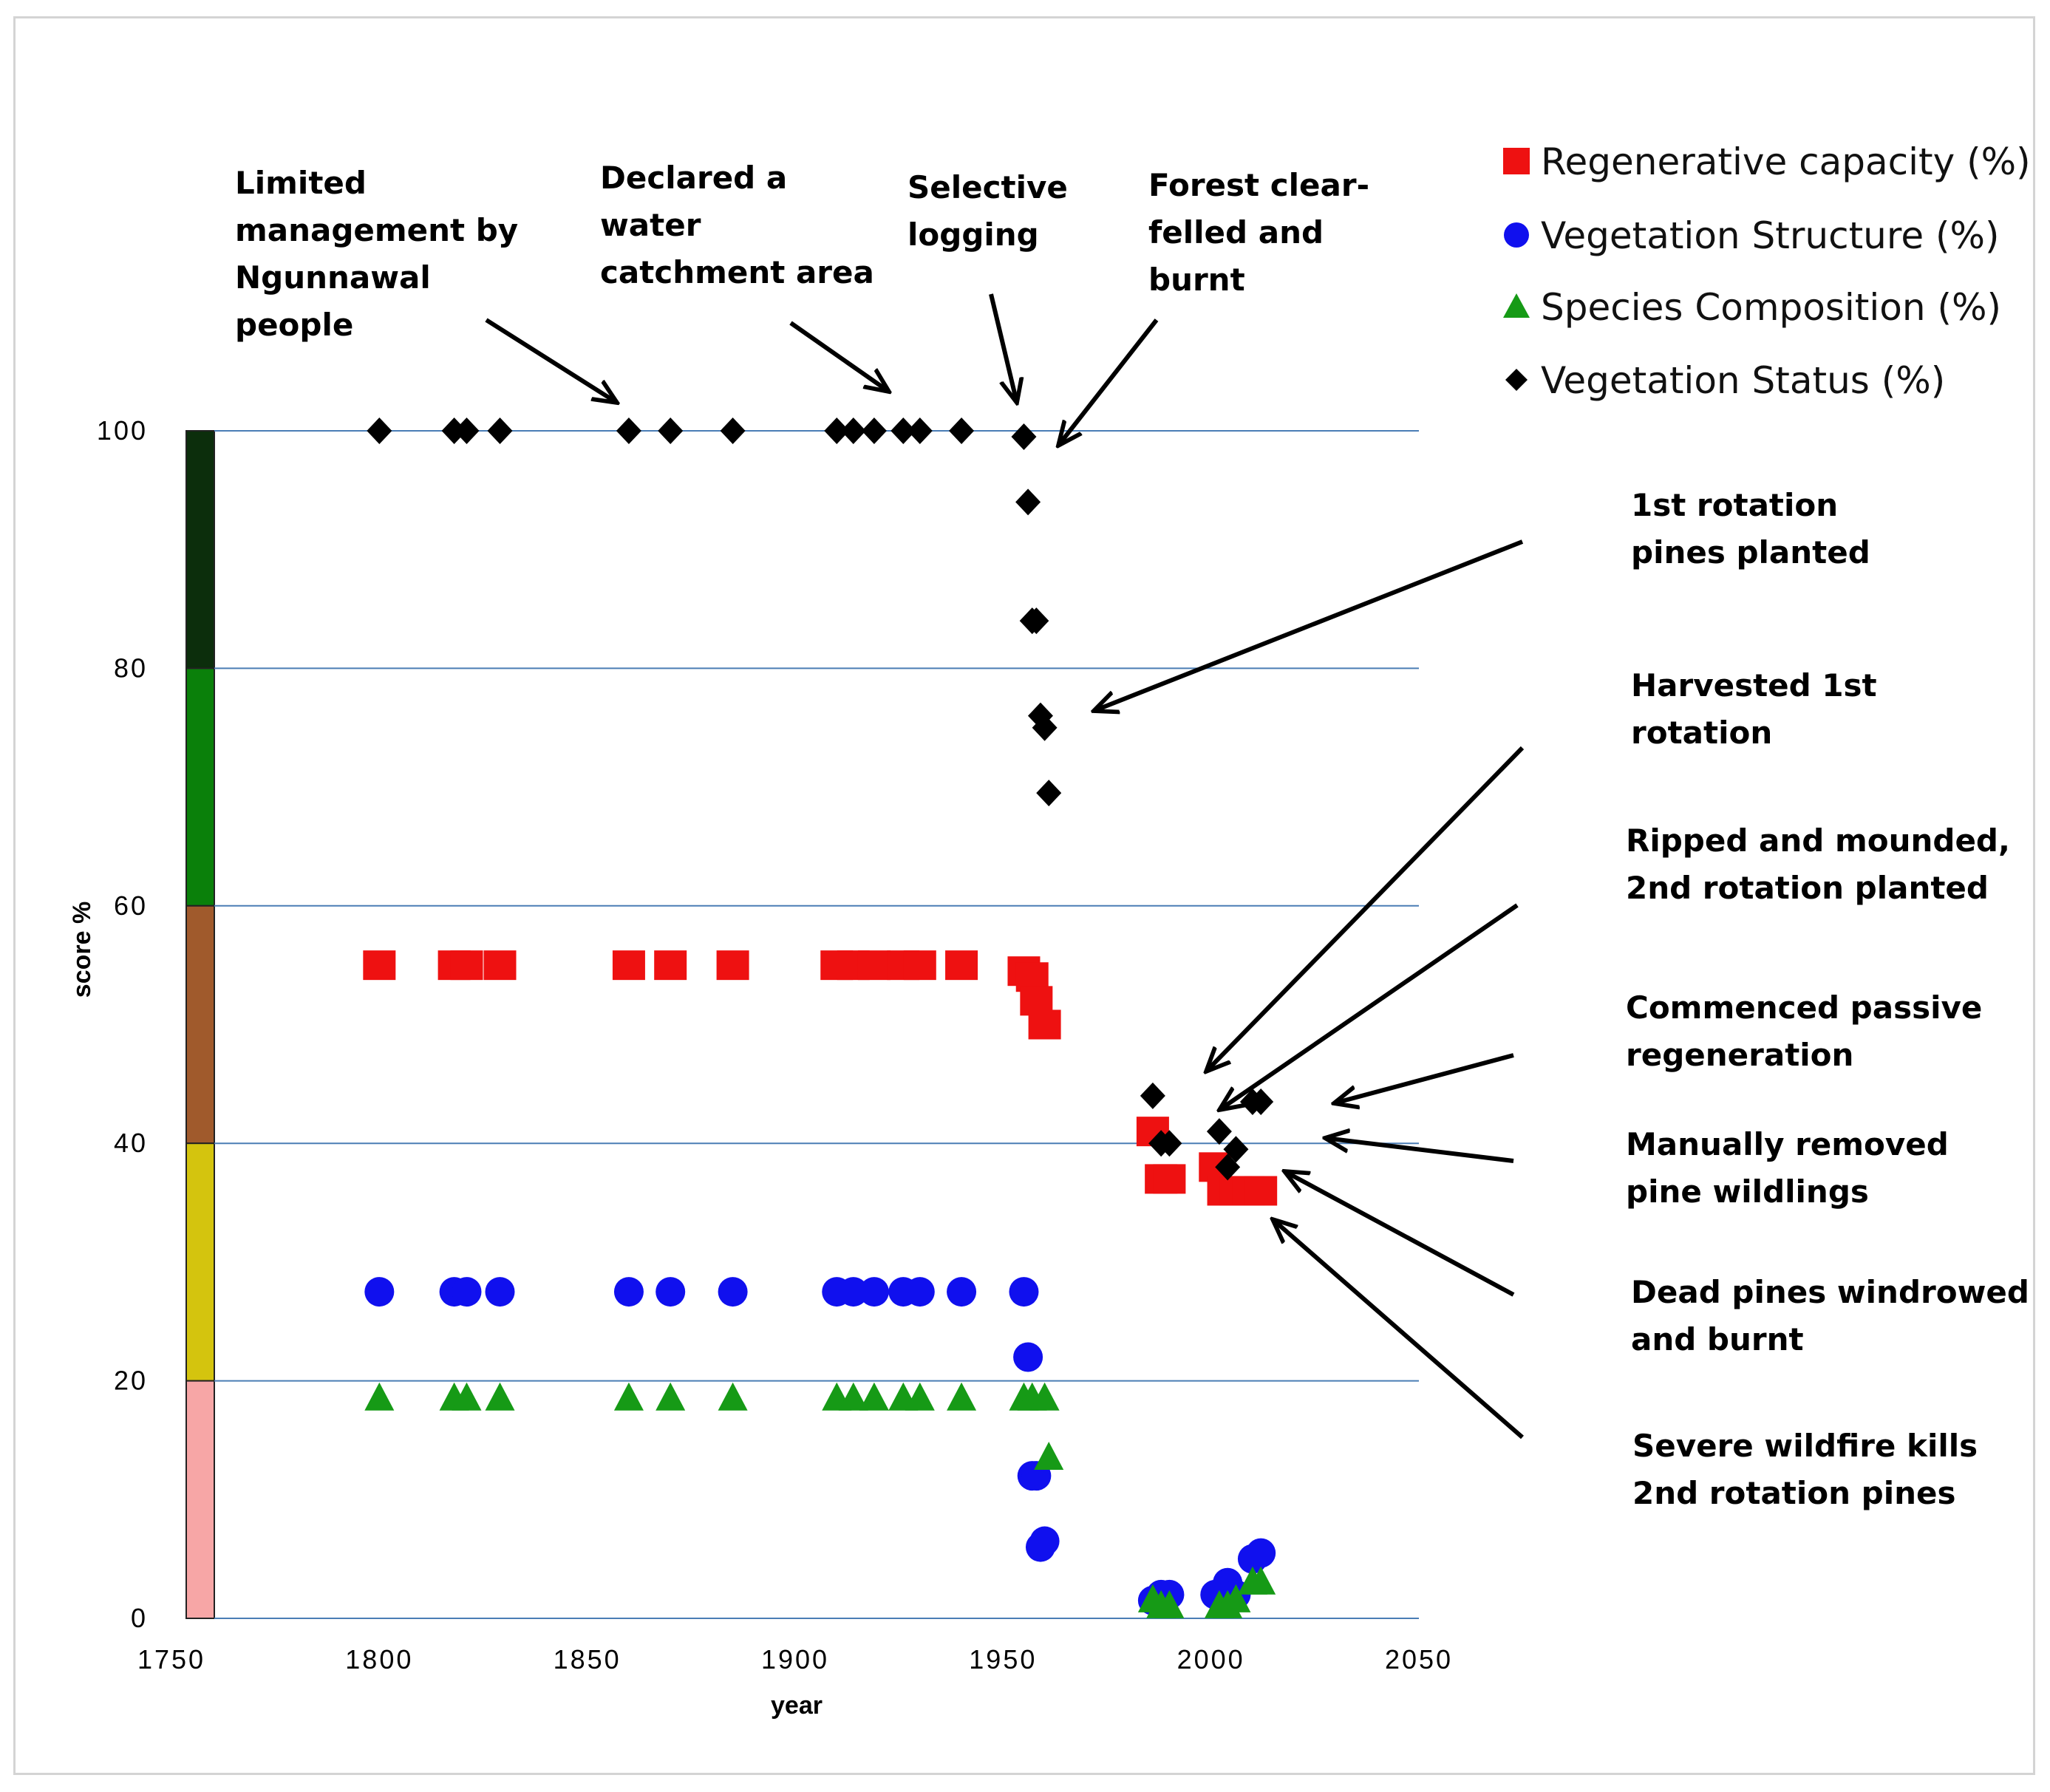 The width and height of the screenshot is (2050, 1792). Describe the element at coordinates (131, 905) in the screenshot. I see `y-tick-label: 60` at that location.